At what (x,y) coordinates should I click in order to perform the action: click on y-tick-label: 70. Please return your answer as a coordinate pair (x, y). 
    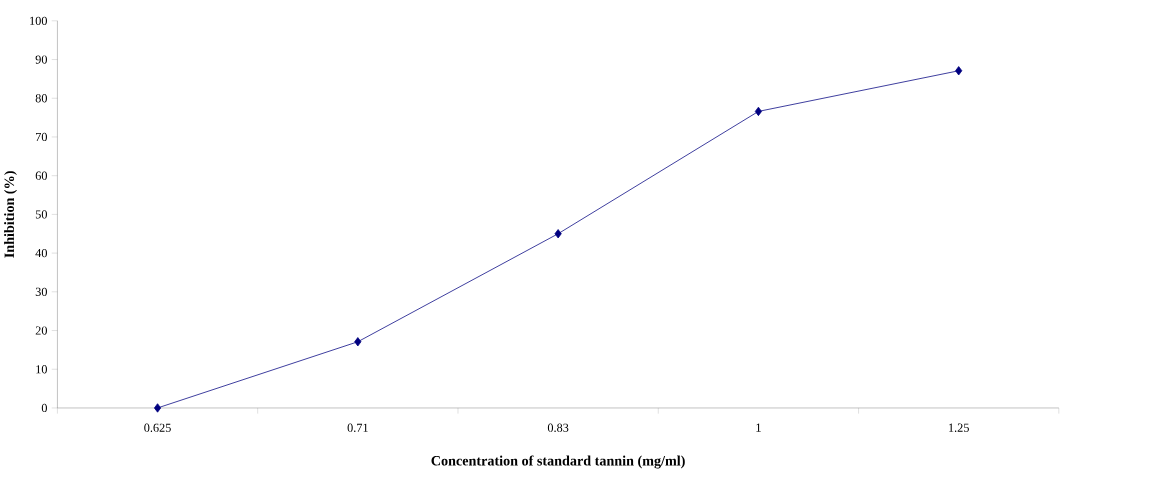
    Looking at the image, I should click on (41, 137).